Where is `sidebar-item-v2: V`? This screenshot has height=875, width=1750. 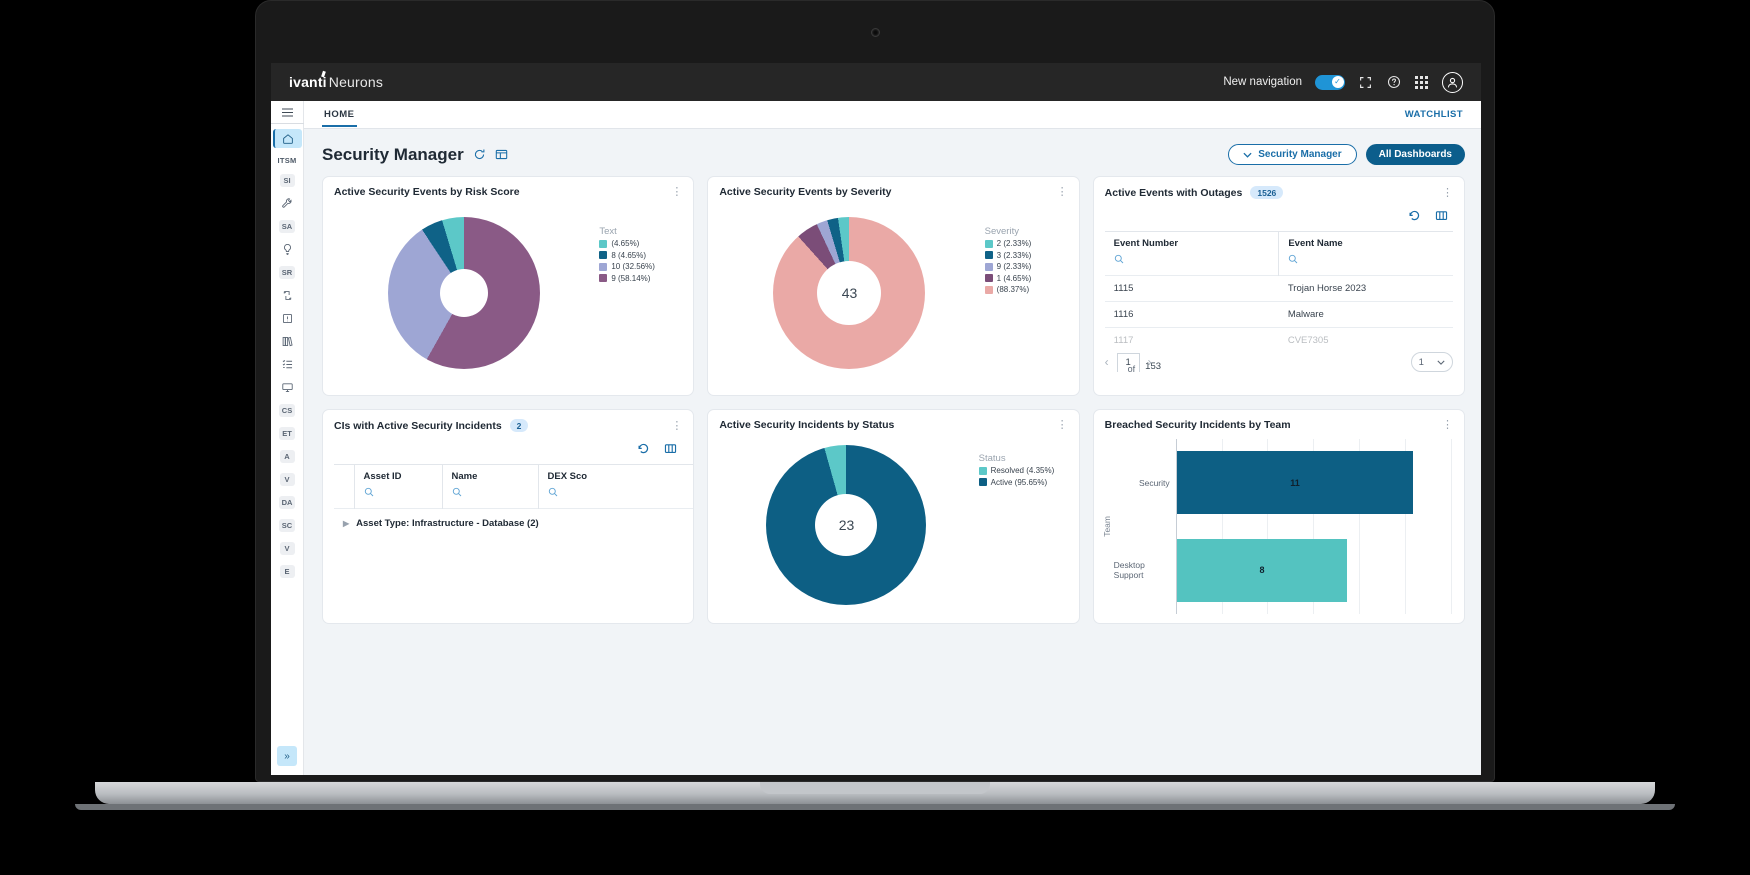 sidebar-item-v2: V is located at coordinates (287, 548).